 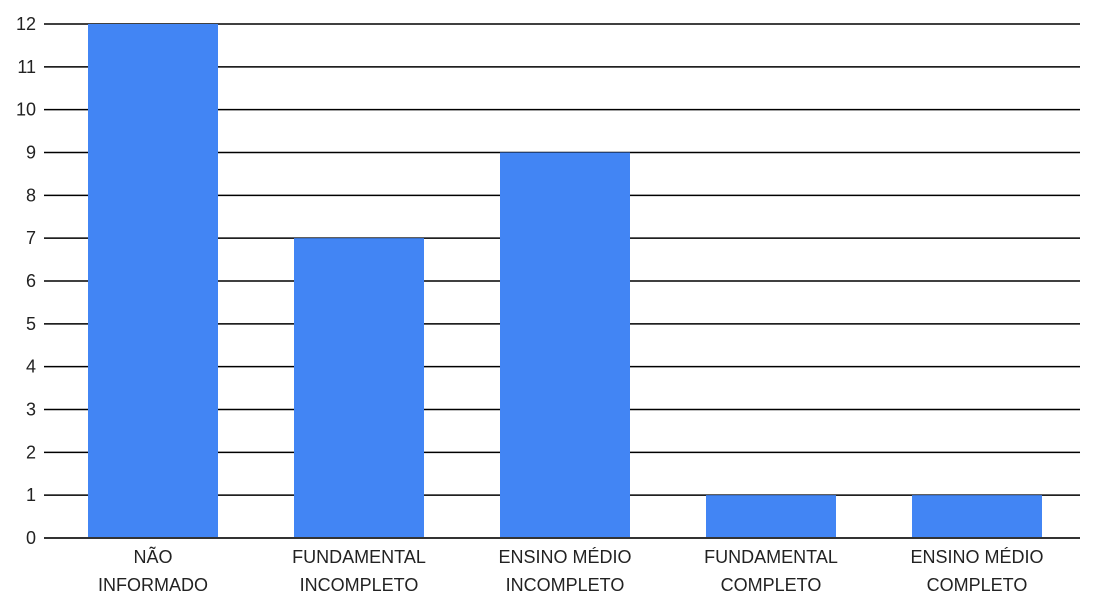 What do you see at coordinates (26, 110) in the screenshot?
I see `y-tick-label: 10` at bounding box center [26, 110].